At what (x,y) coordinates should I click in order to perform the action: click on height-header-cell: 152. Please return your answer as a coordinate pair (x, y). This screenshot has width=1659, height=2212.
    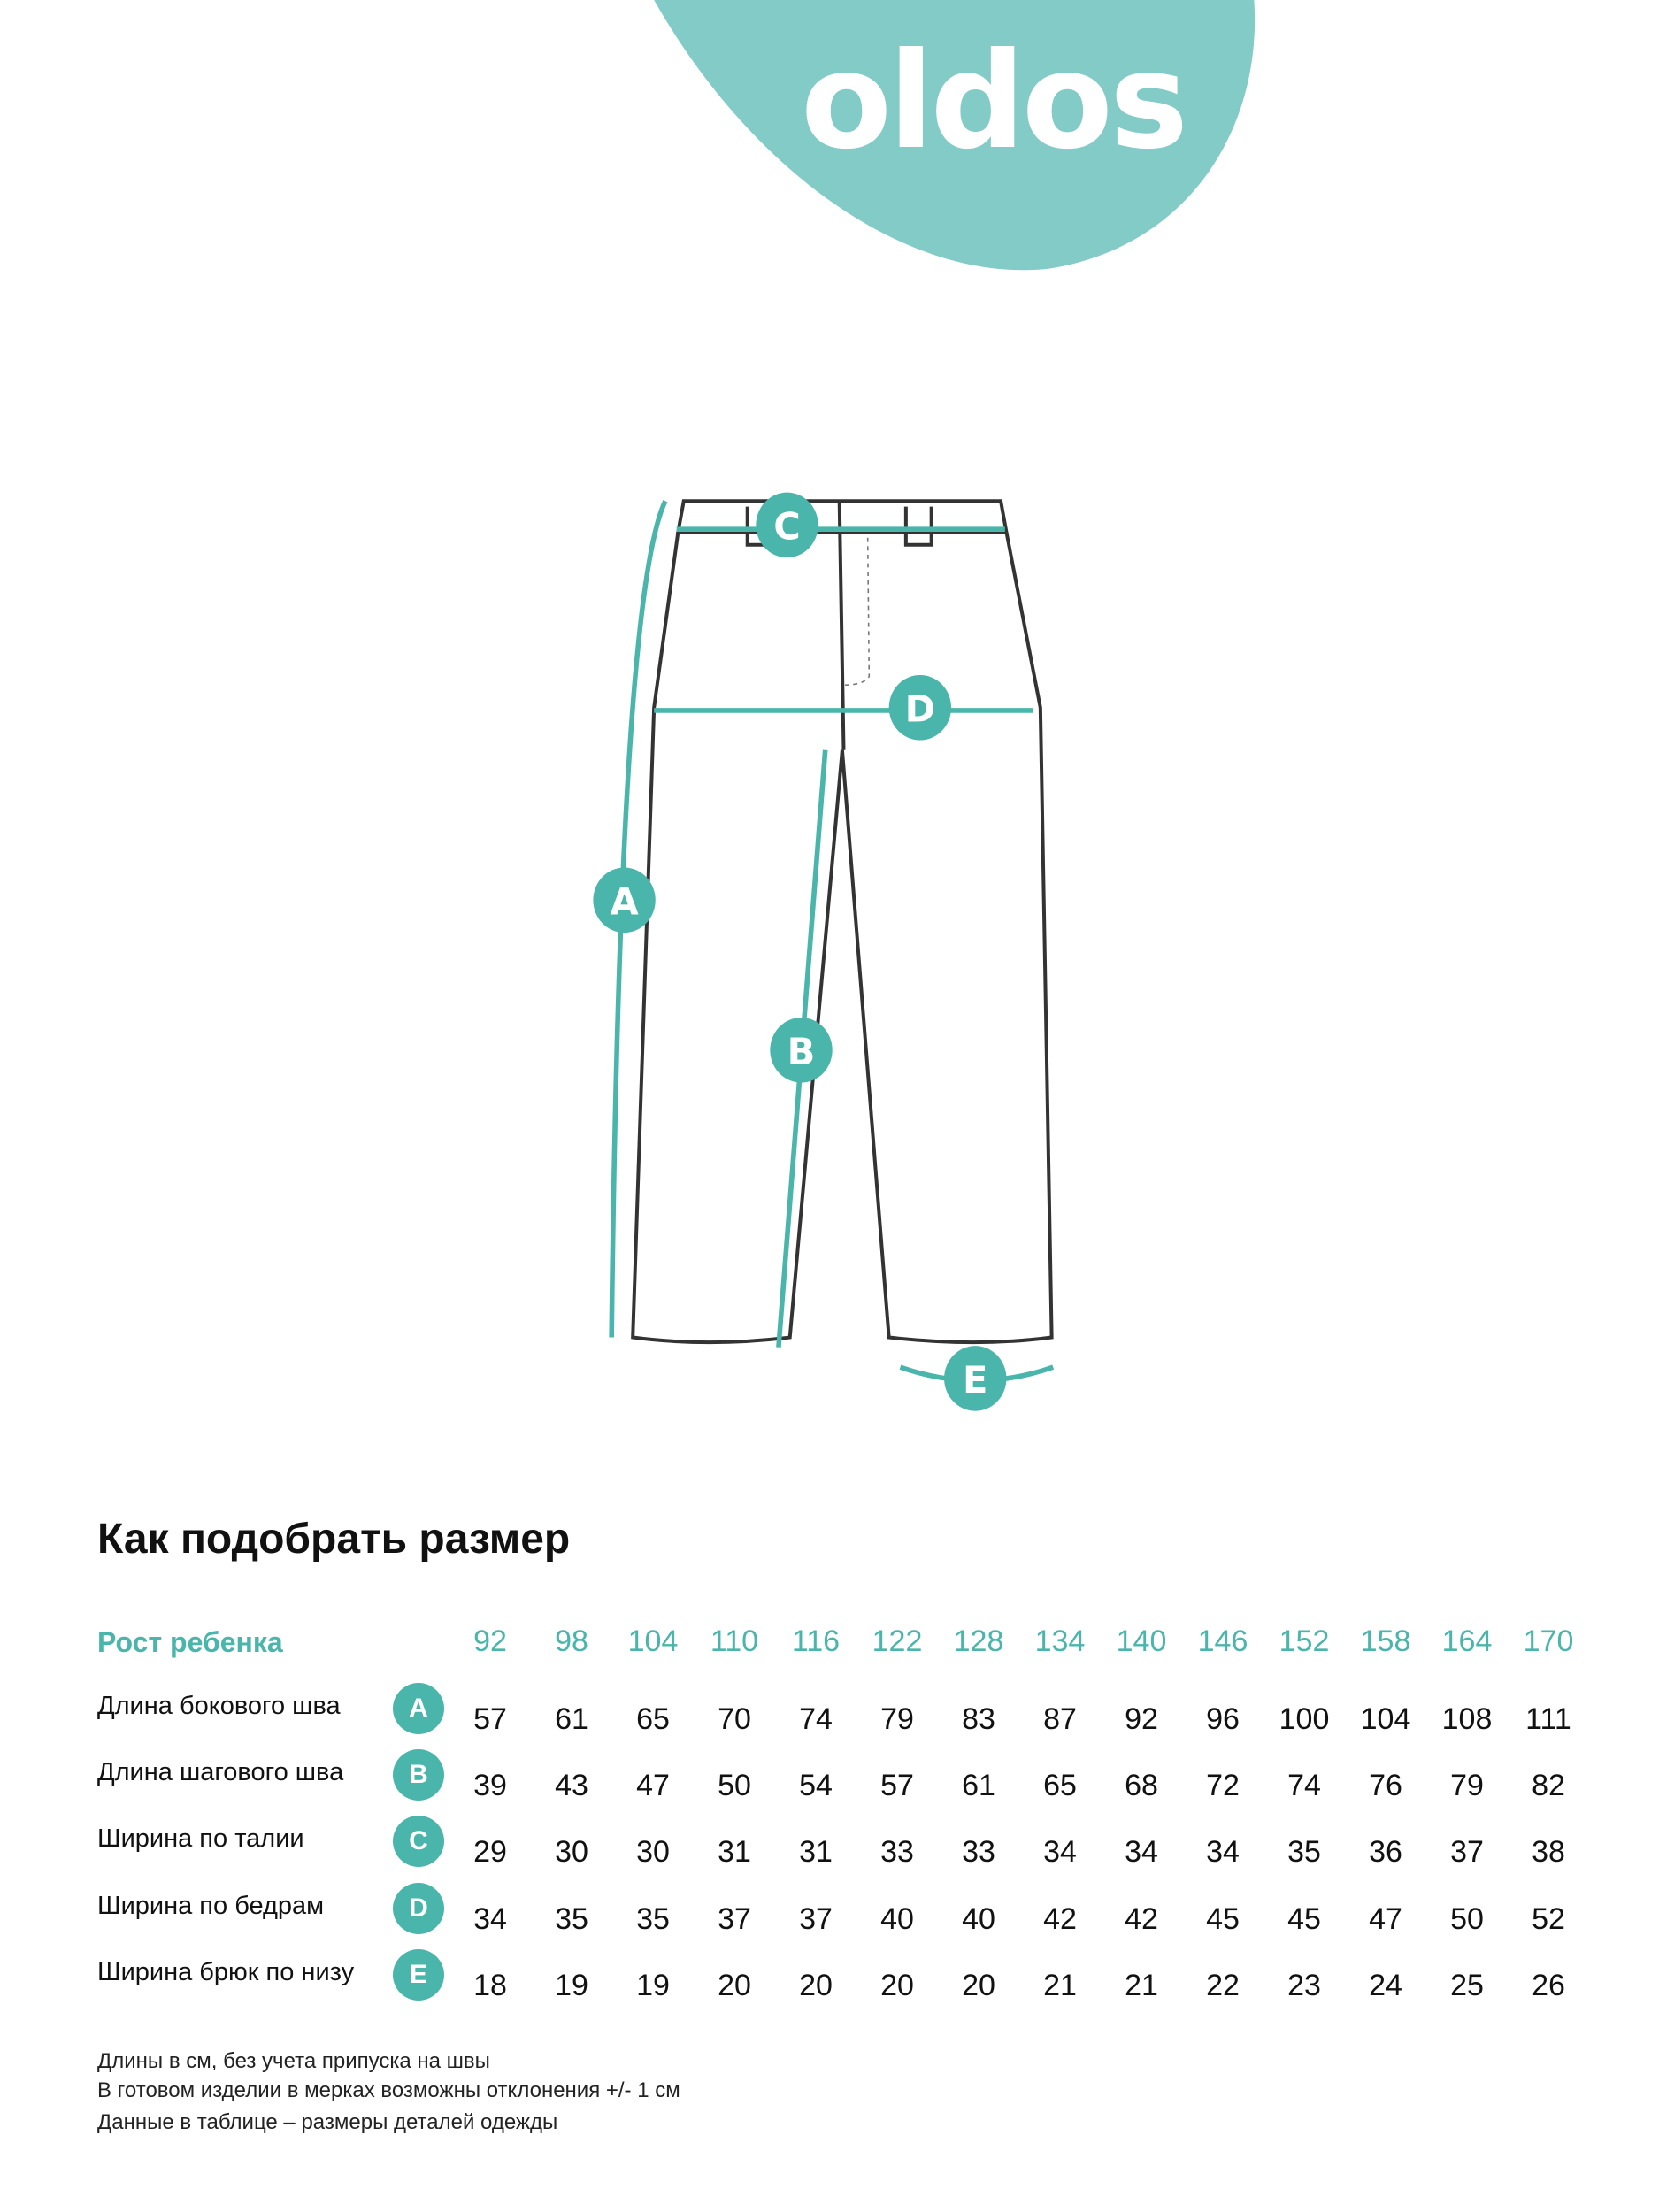
    Looking at the image, I should click on (1304, 1641).